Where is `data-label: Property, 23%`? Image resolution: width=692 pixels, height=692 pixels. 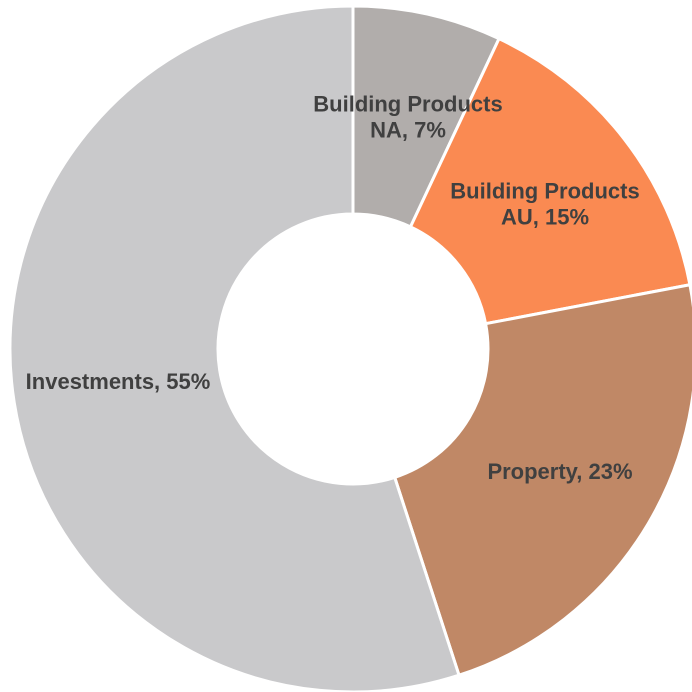 data-label: Property, 23% is located at coordinates (560, 471).